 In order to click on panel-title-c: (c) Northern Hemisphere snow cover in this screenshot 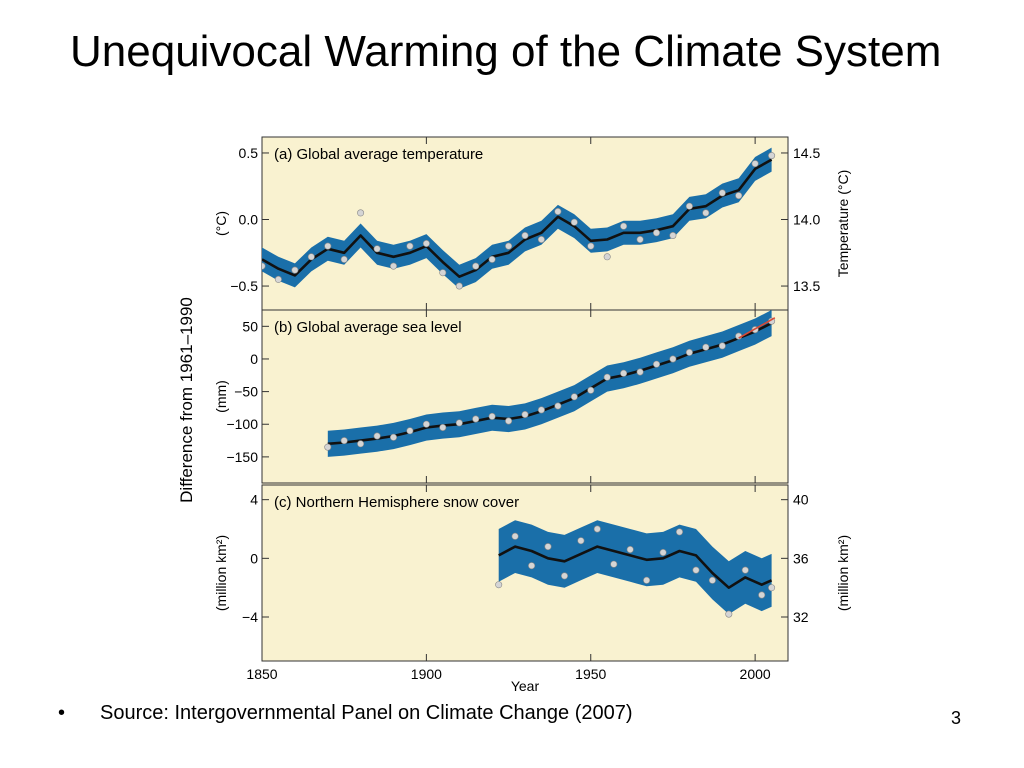, I will do `click(396, 502)`.